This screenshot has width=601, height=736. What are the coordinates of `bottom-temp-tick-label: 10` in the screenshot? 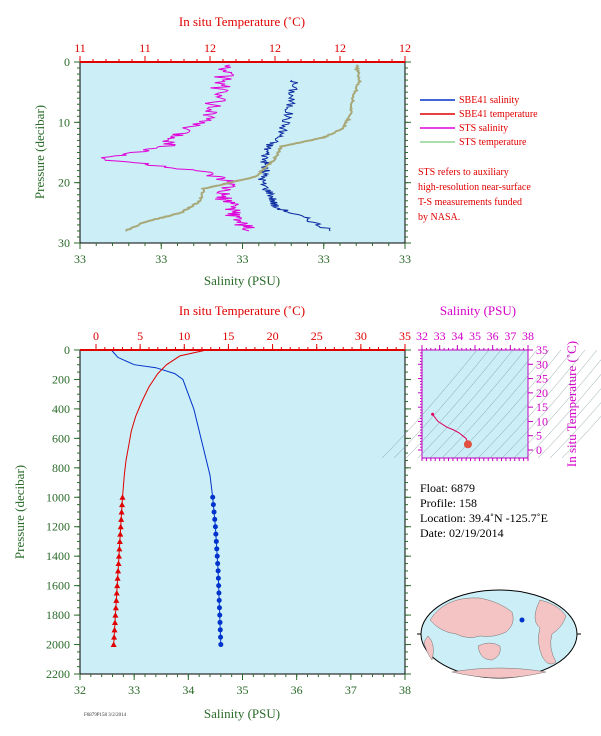 It's located at (184, 336).